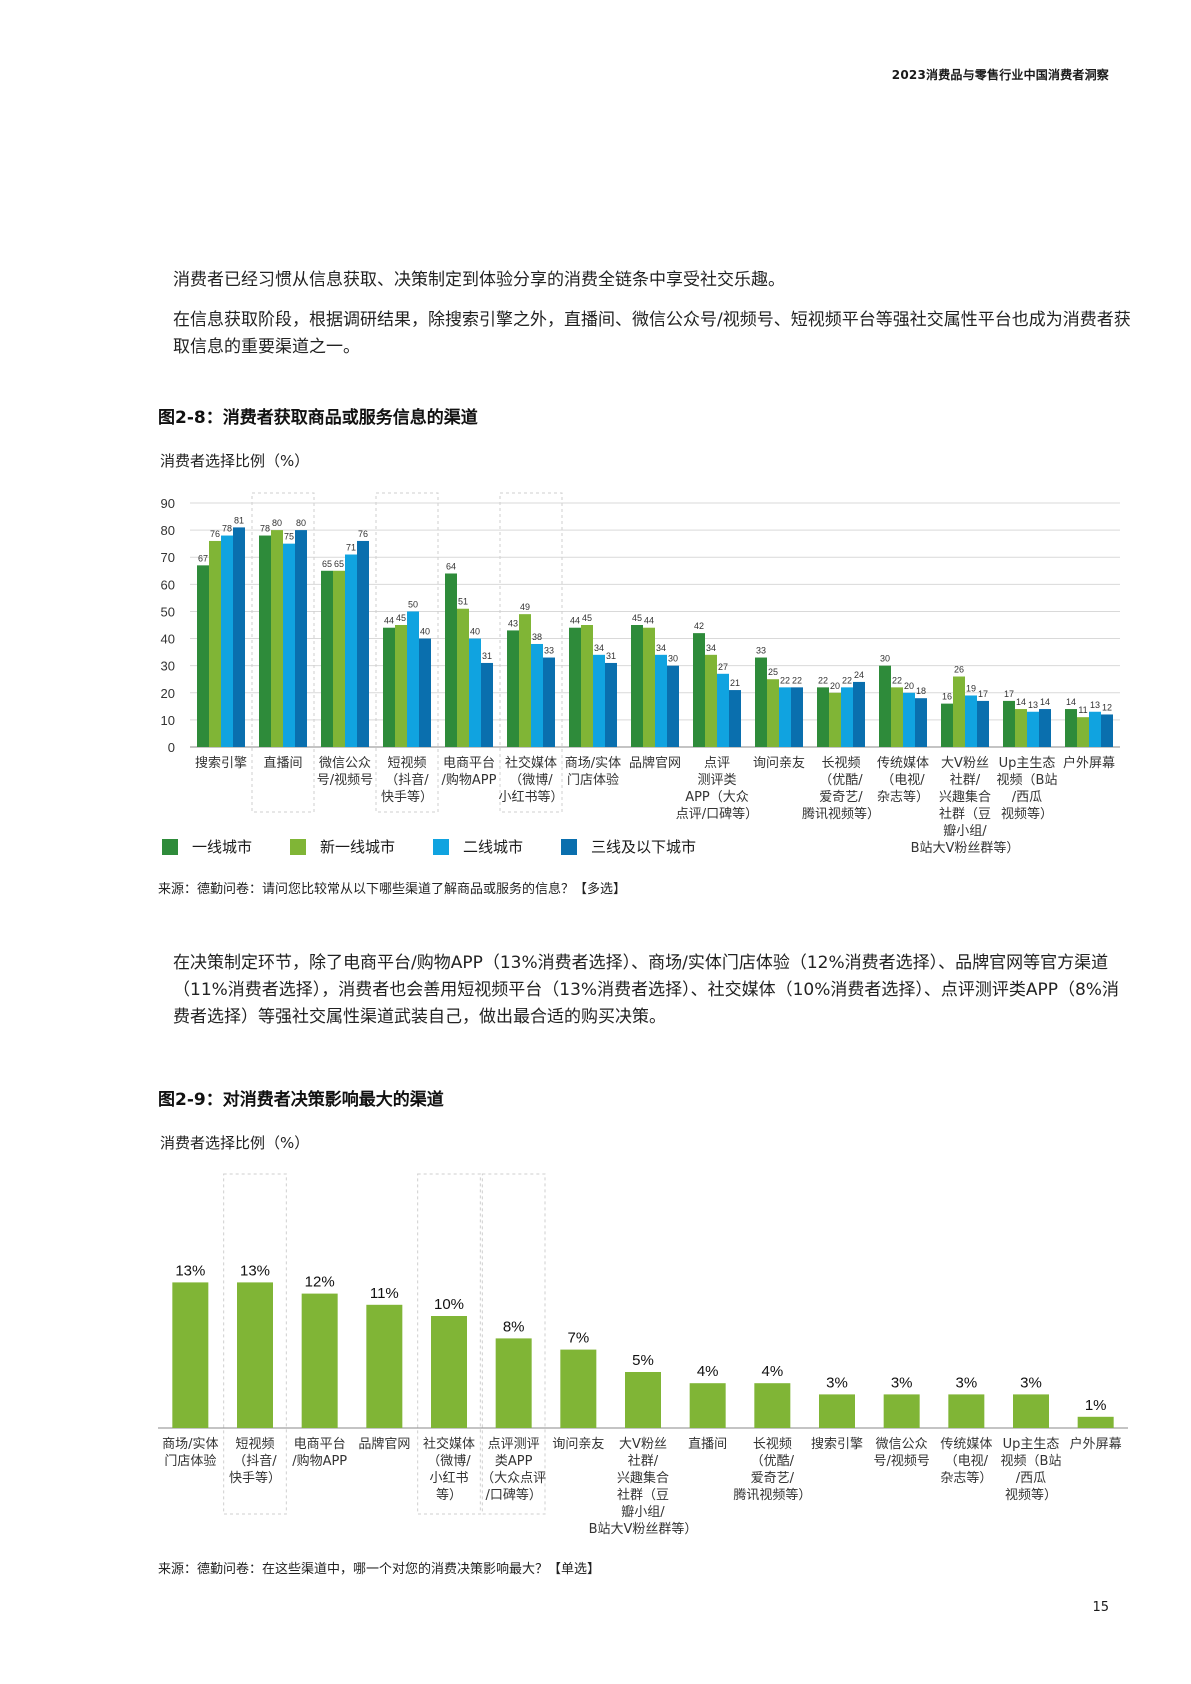  What do you see at coordinates (897, 680) in the screenshot?
I see `data-label: 22` at bounding box center [897, 680].